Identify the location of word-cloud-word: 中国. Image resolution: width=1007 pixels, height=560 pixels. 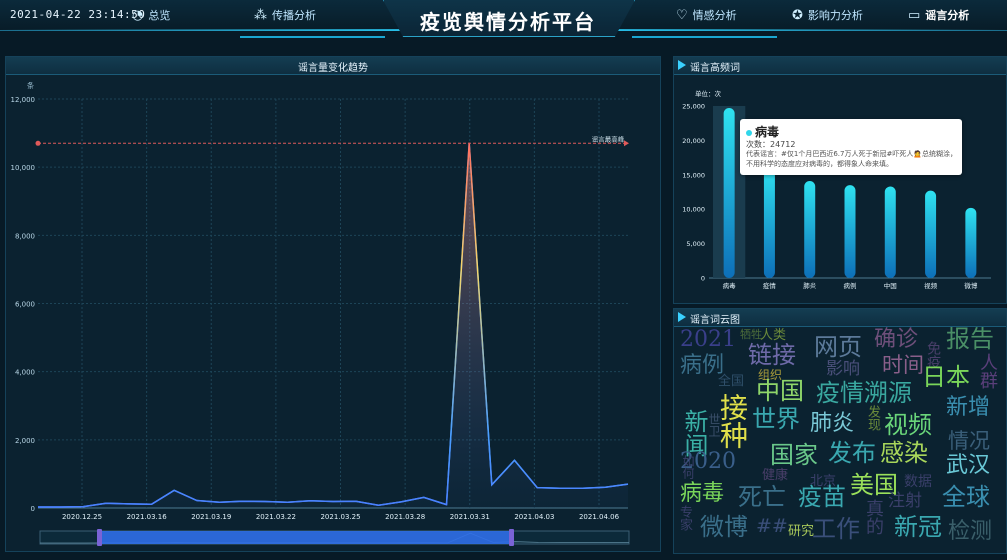
(780, 391).